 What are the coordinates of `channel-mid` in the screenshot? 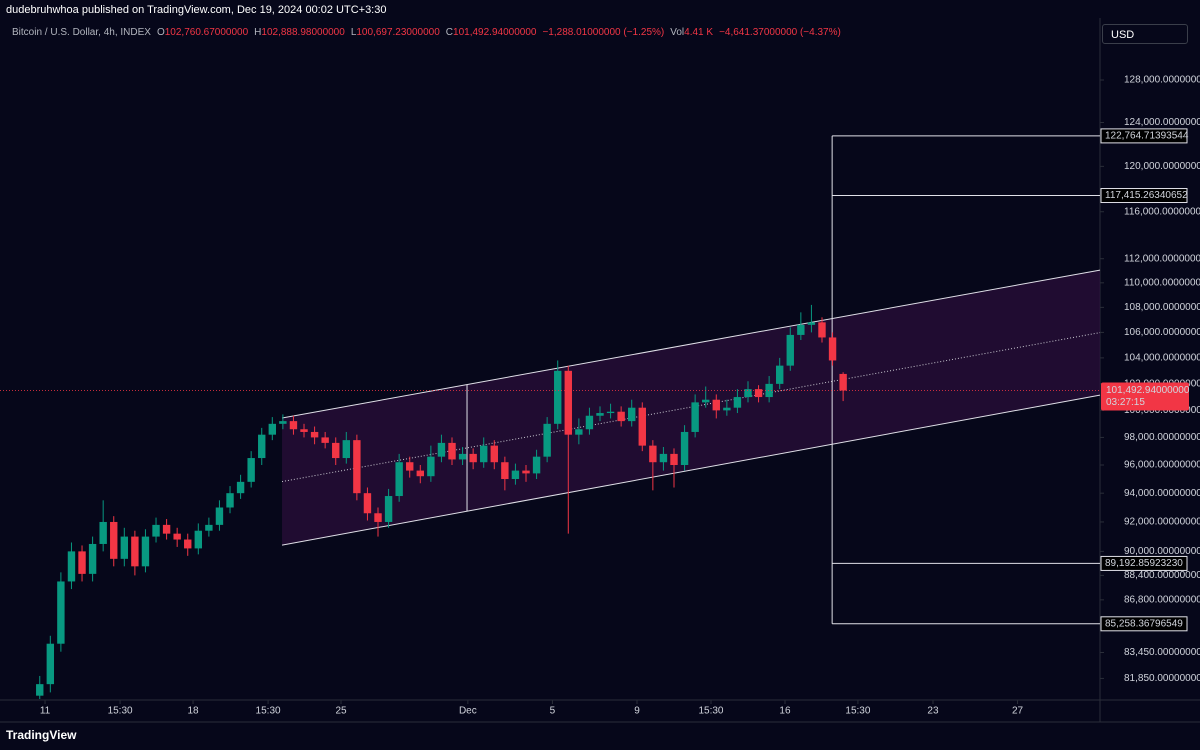 It's located at (691, 407).